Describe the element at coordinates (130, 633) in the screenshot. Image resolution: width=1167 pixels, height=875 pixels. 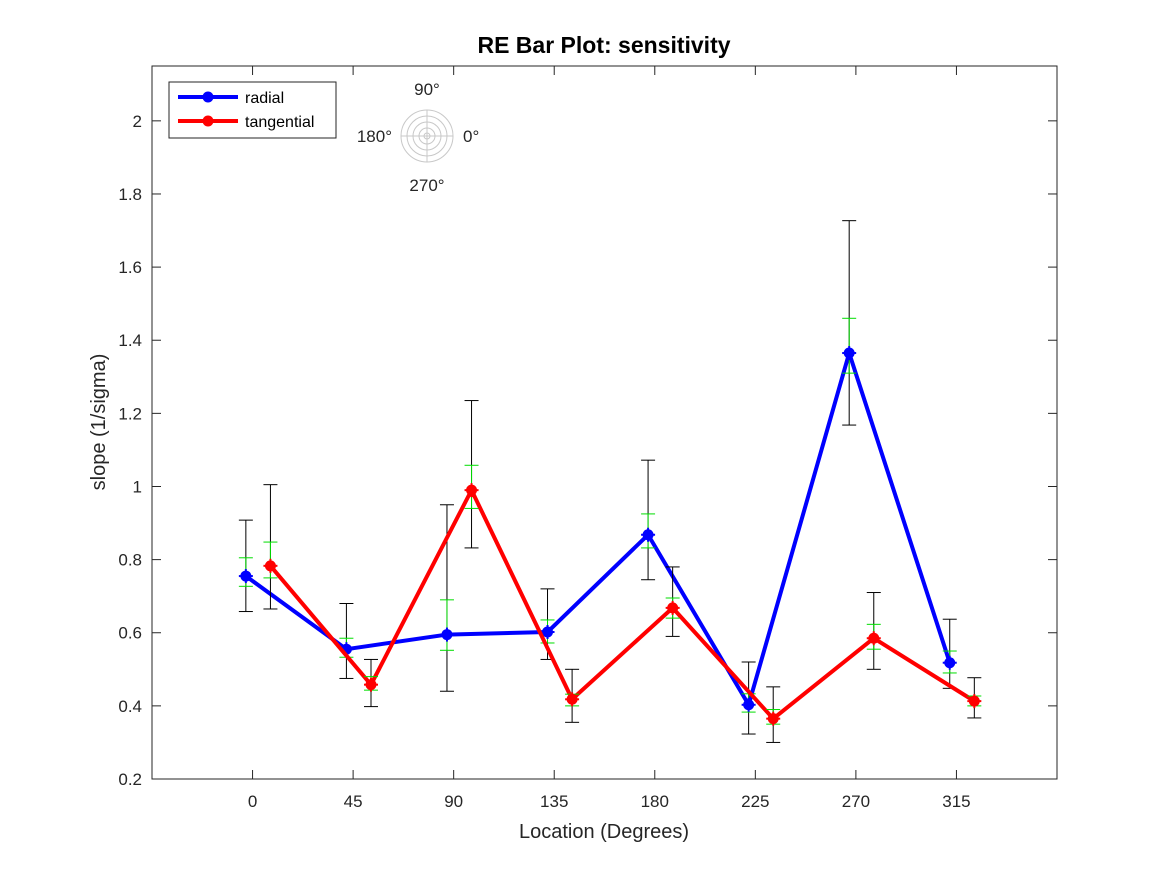
I see `y-tick-label: 0.6` at that location.